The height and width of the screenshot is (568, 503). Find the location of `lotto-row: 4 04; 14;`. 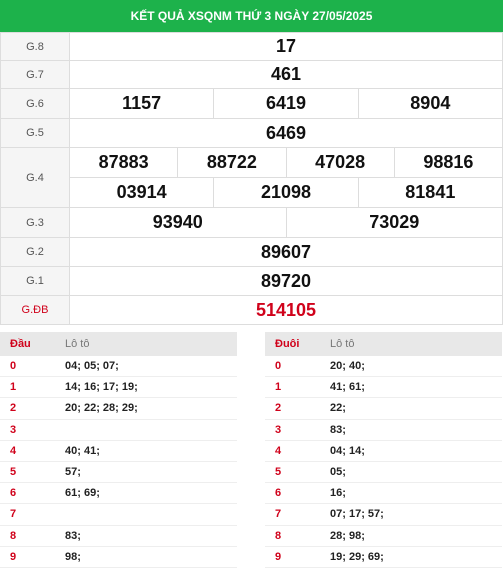

lotto-row: 4 04; 14; is located at coordinates (383, 451).